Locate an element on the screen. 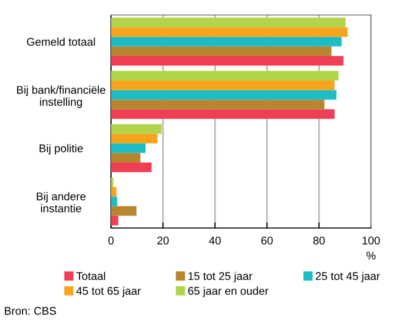  y-tick-label: Bij andere instantie is located at coordinates (61, 202).